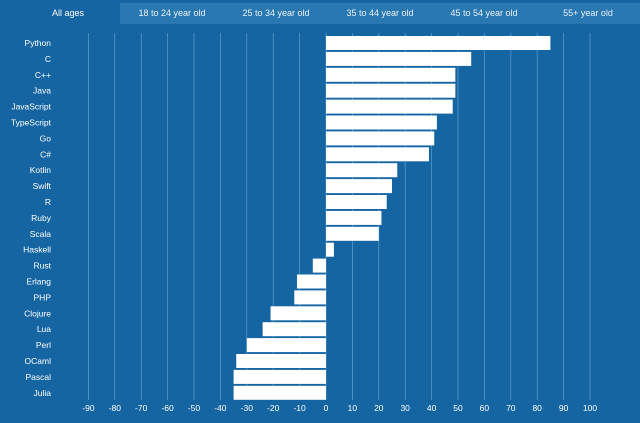  Describe the element at coordinates (353, 408) in the screenshot. I see `x-tick-label: 10` at that location.